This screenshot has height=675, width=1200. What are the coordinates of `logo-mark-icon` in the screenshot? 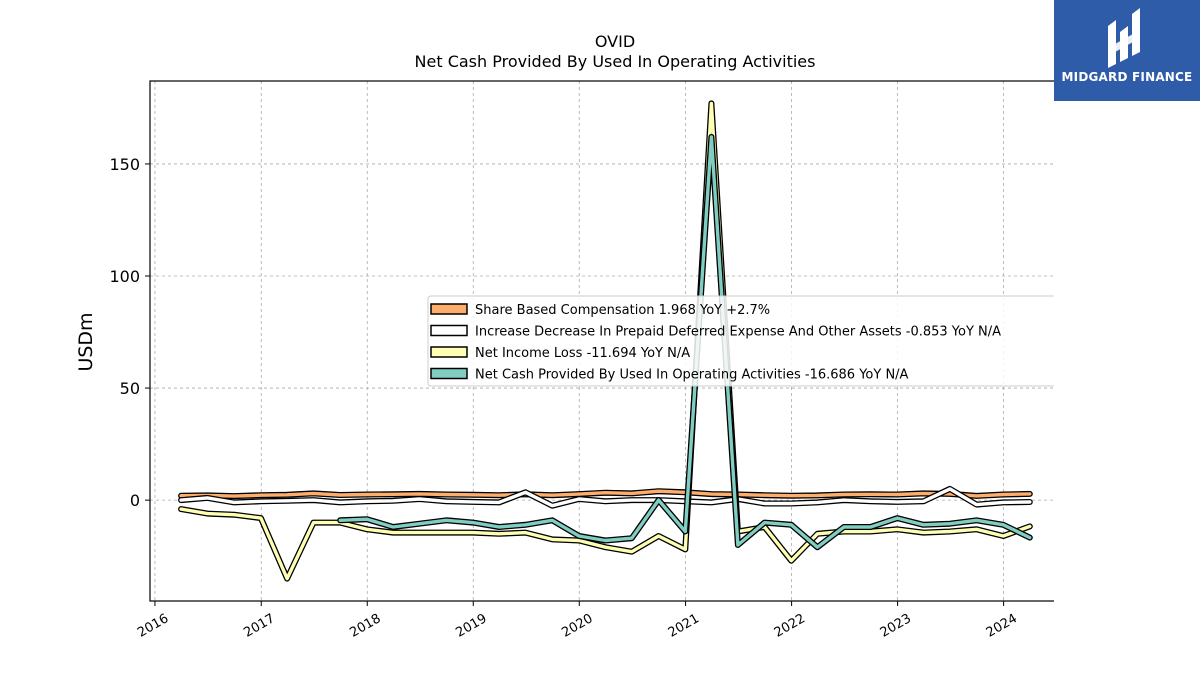 It's located at (1124, 38).